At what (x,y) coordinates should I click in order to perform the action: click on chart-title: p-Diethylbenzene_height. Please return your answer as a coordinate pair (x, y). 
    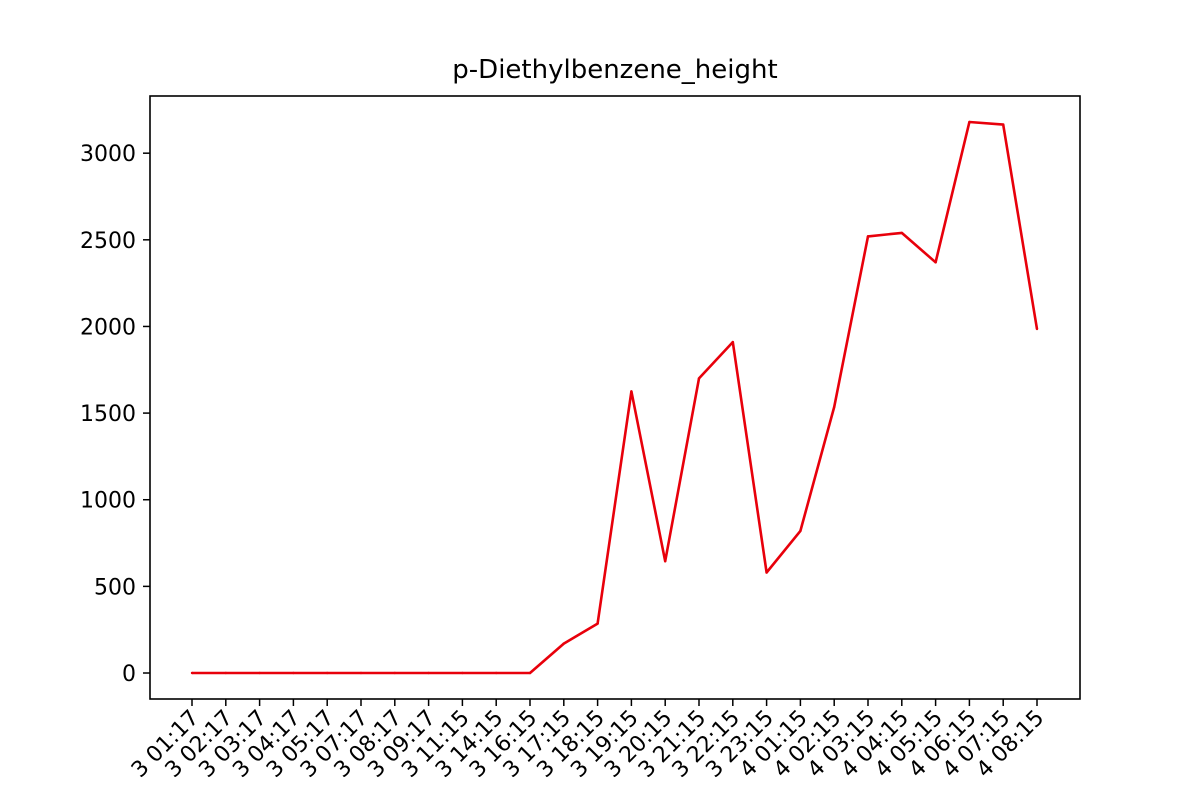
    Looking at the image, I should click on (614, 70).